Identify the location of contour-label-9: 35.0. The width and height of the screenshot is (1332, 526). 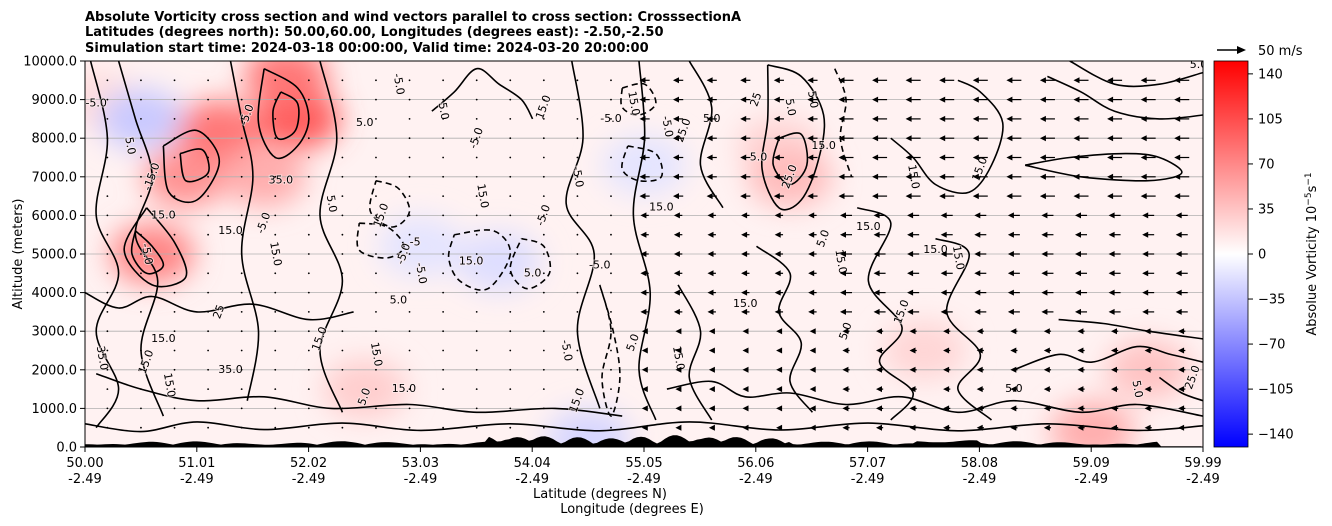
(230, 369).